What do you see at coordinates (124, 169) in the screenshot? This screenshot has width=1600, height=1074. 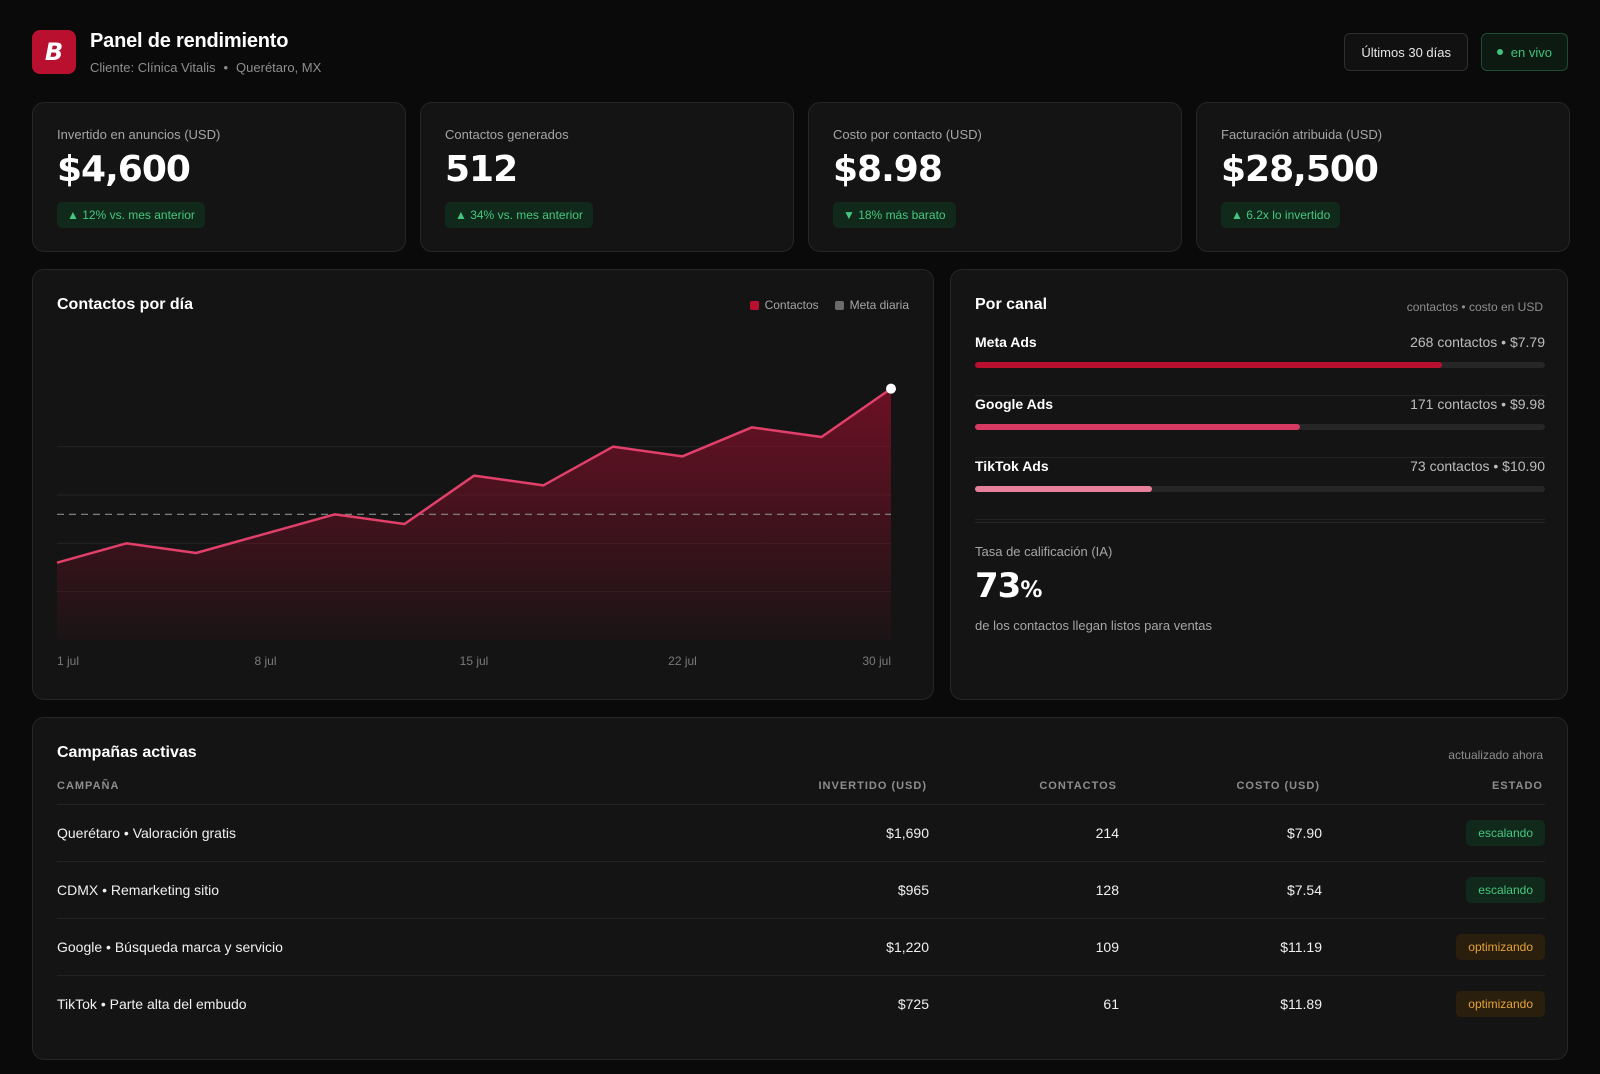 I see `kpi-value: $4,600` at bounding box center [124, 169].